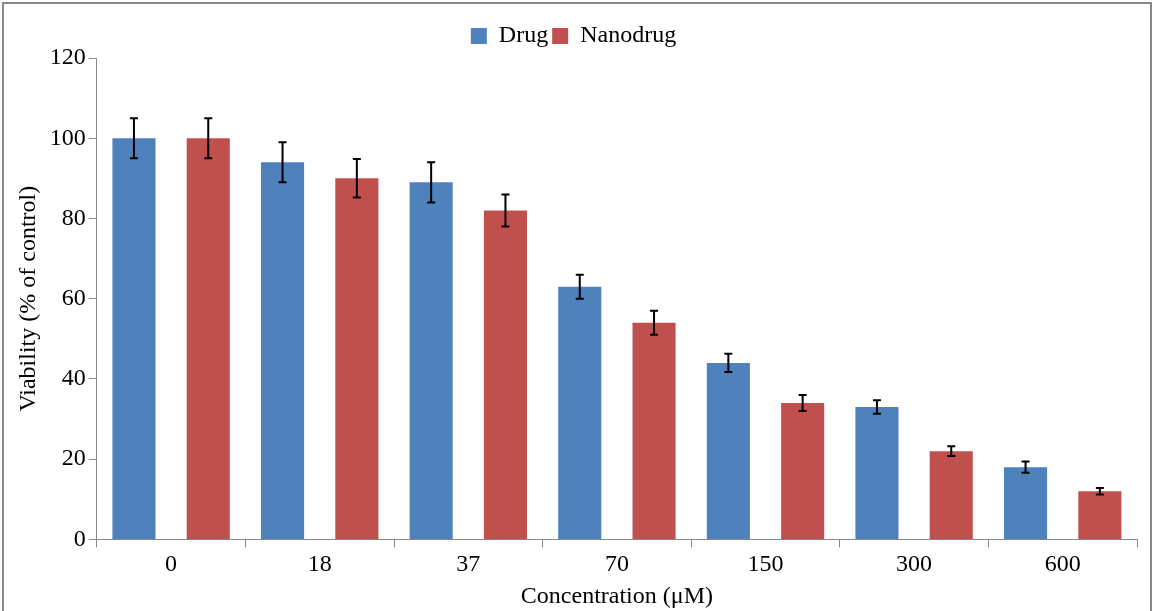 This screenshot has width=1157, height=611. Describe the element at coordinates (73, 297) in the screenshot. I see `y-tick-label: 60` at that location.